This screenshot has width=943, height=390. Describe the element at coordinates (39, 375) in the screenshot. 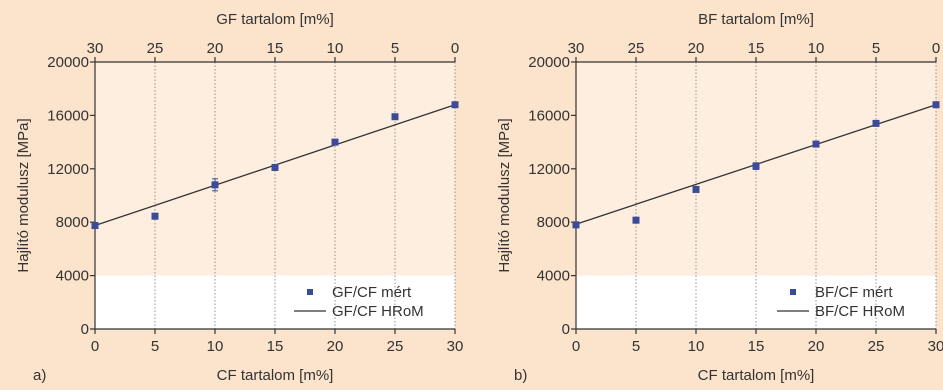

I see `panel-label: a)` at that location.